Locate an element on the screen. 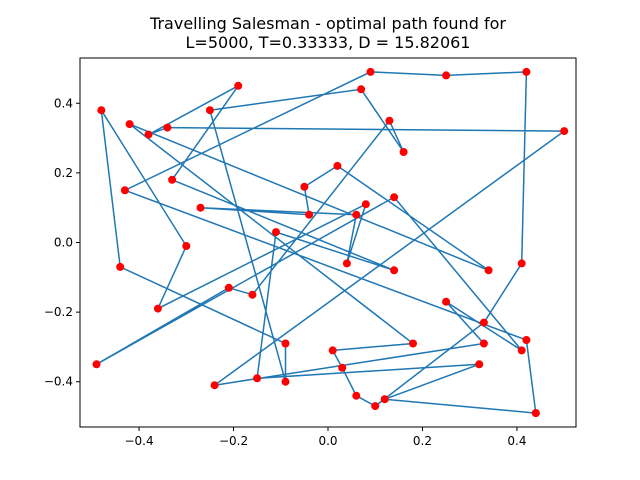  x-tick-label: −0.2 is located at coordinates (233, 441).